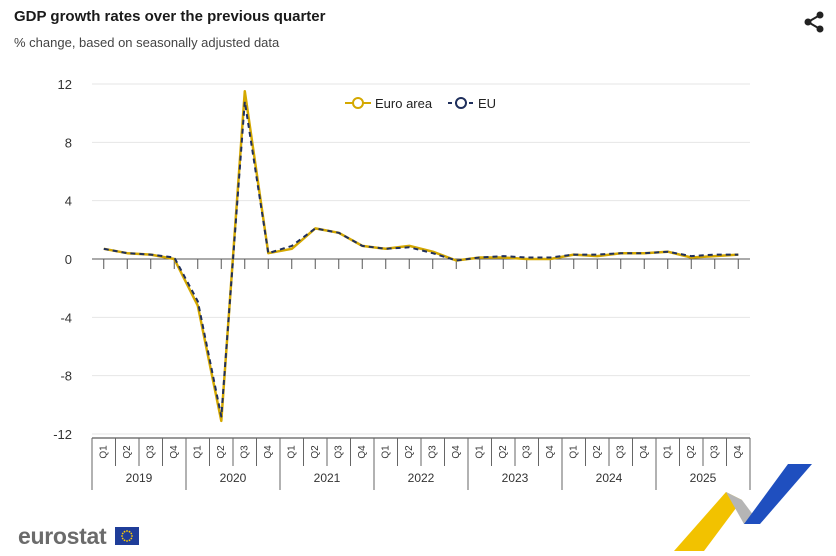 This screenshot has width=836, height=556. Describe the element at coordinates (421, 478) in the screenshot. I see `x-tick-label-year: 2022` at that location.